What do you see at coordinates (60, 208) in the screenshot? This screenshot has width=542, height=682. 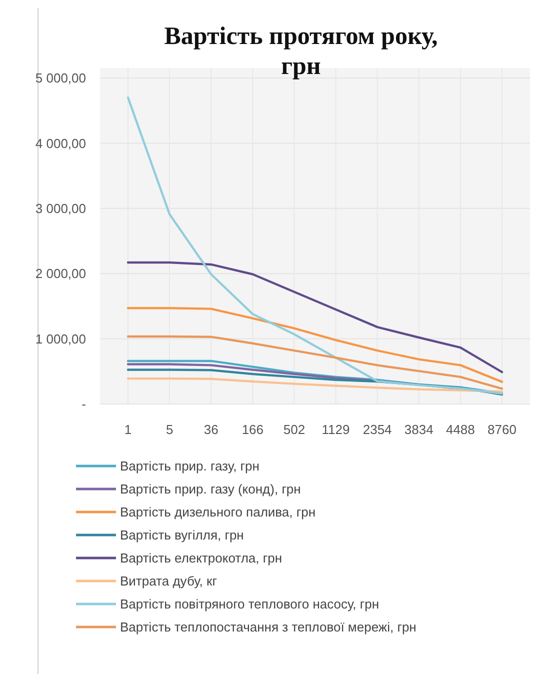 I see `y-tick-label: 3 000,00` at bounding box center [60, 208].